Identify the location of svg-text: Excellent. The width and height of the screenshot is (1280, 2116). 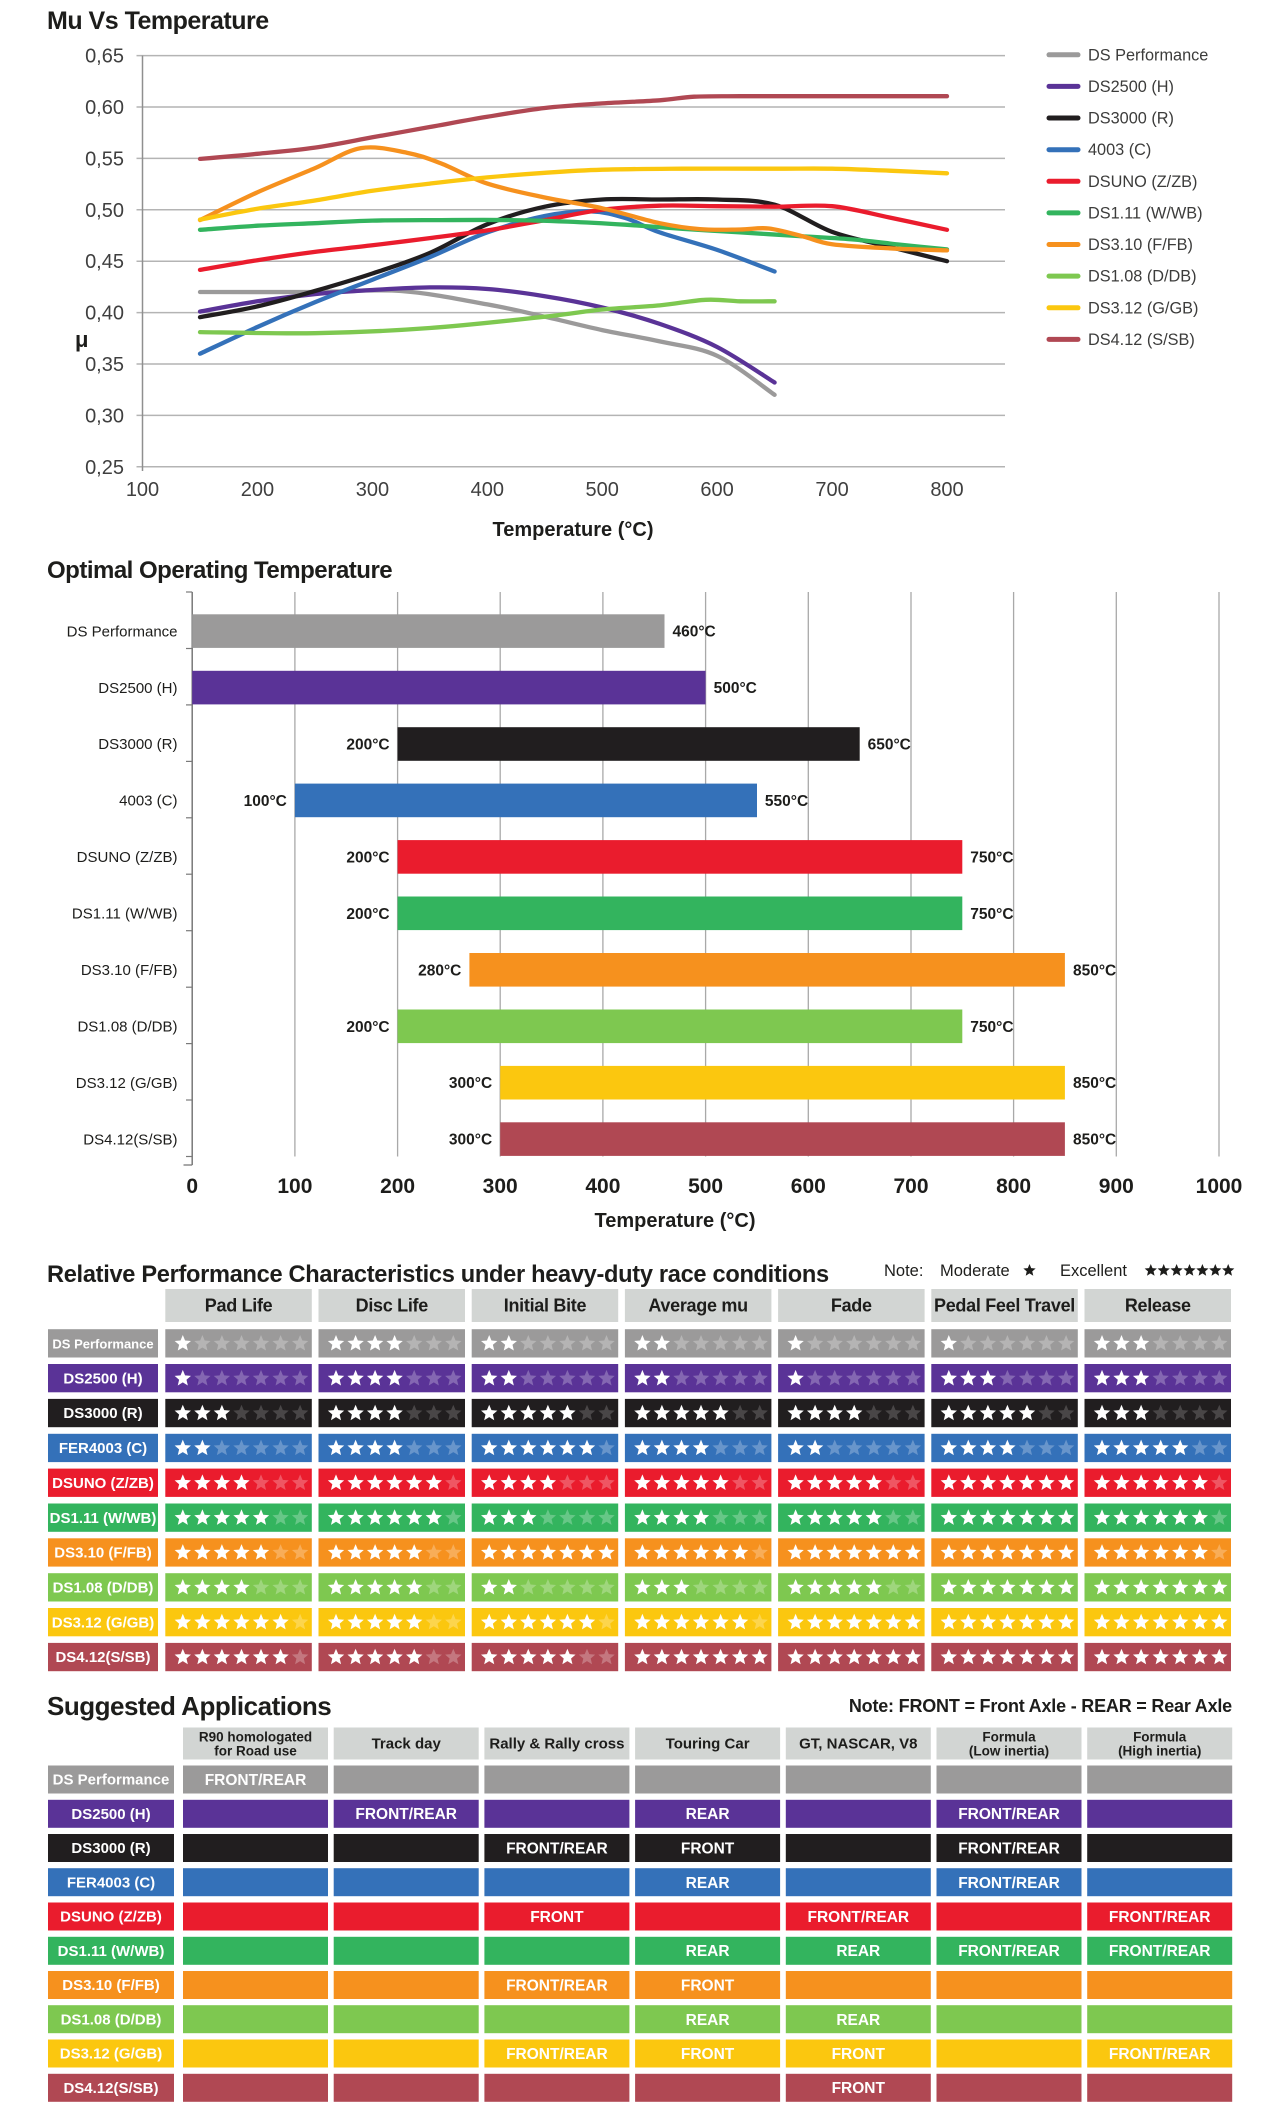
(1093, 1271).